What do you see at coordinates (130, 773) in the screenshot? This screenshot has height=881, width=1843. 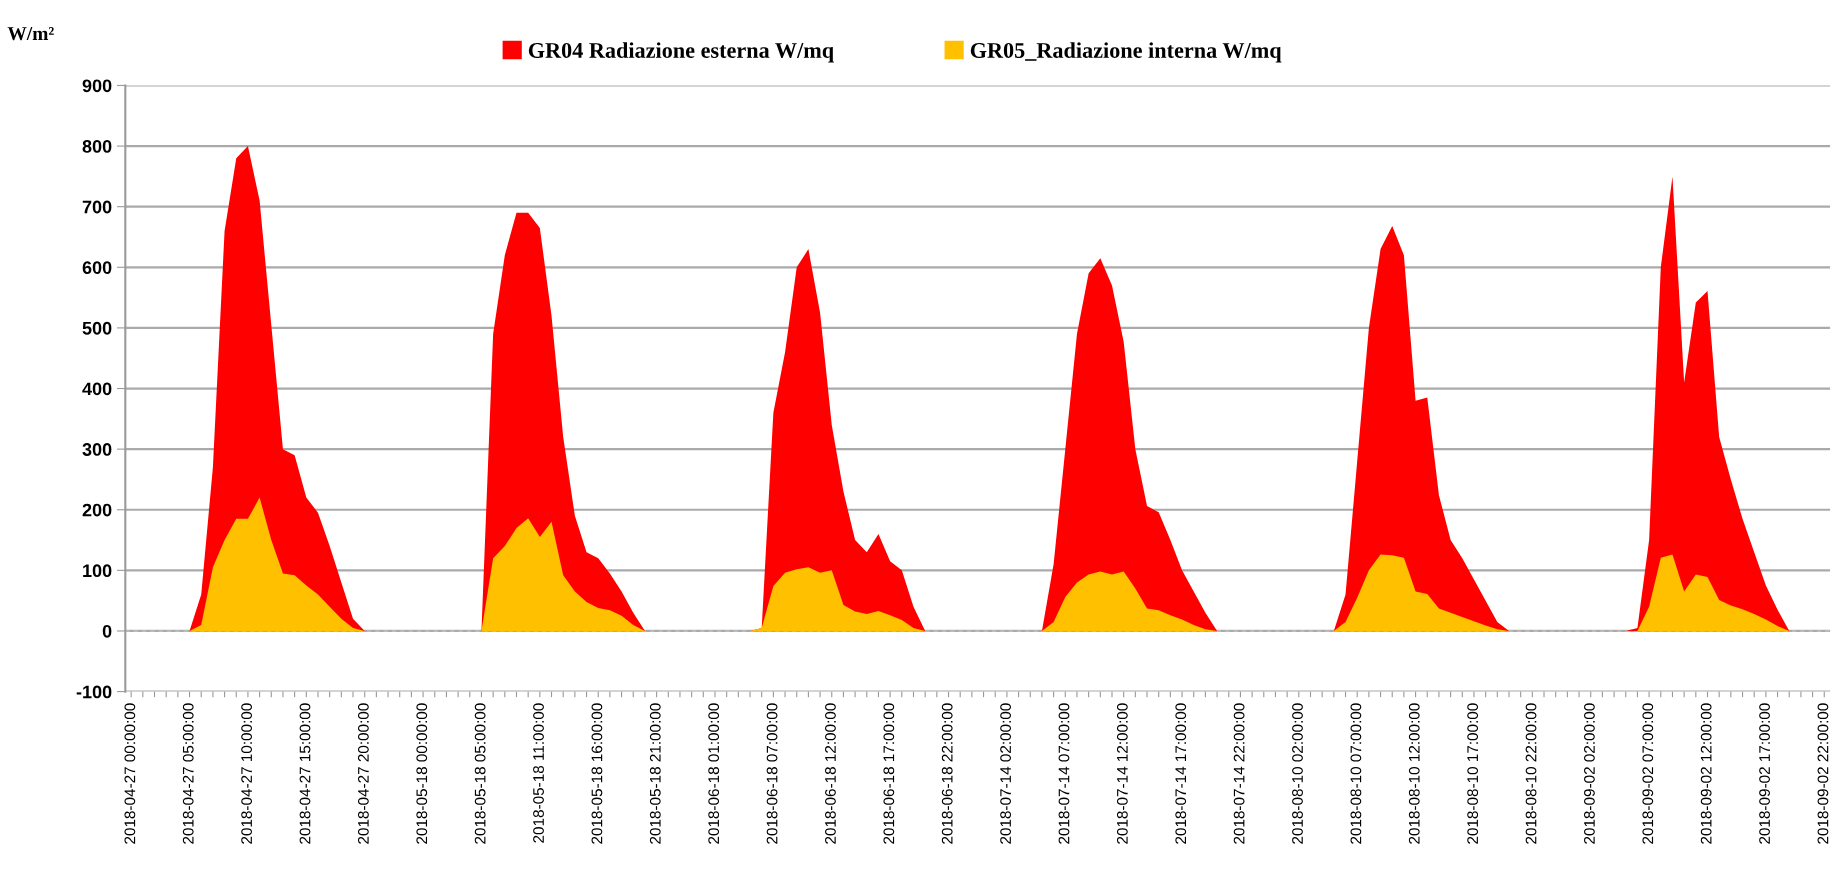 I see `x-tick-label: 2018-04-27 00:00:00` at bounding box center [130, 773].